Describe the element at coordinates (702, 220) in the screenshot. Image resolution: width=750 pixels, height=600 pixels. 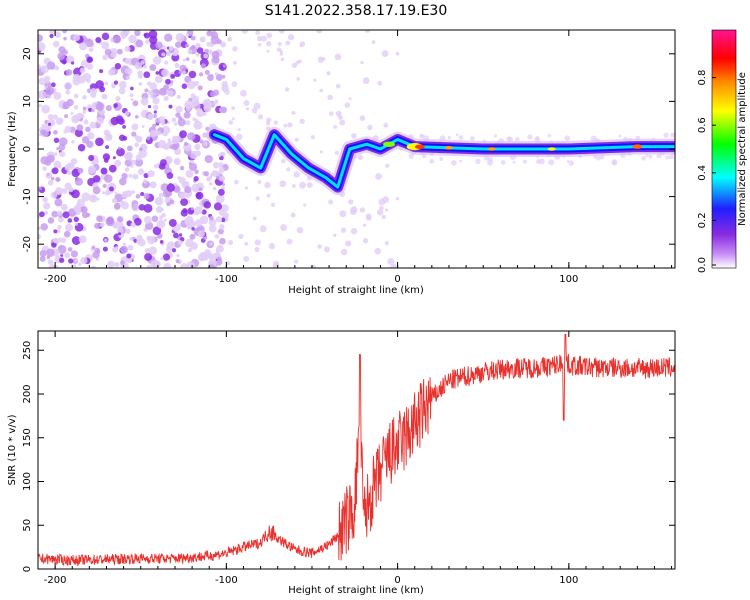
I see `colorbar-tick-label: 0.2` at that location.